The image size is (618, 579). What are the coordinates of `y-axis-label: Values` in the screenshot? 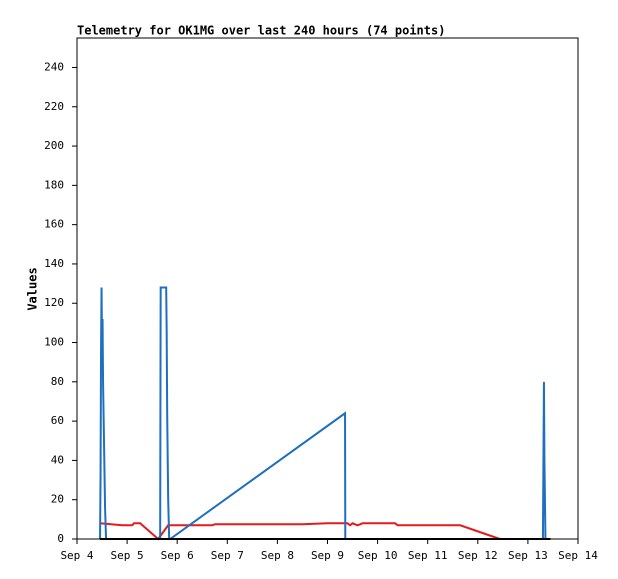 It's located at (33, 288).